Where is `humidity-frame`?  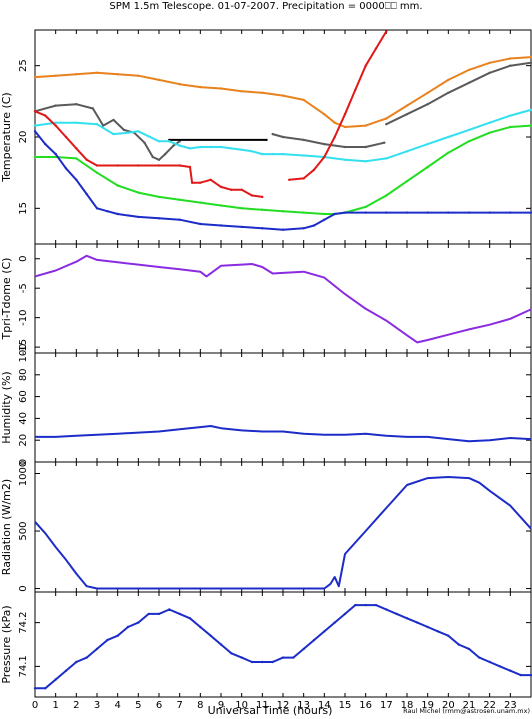
humidity-frame is located at coordinates (283, 407).